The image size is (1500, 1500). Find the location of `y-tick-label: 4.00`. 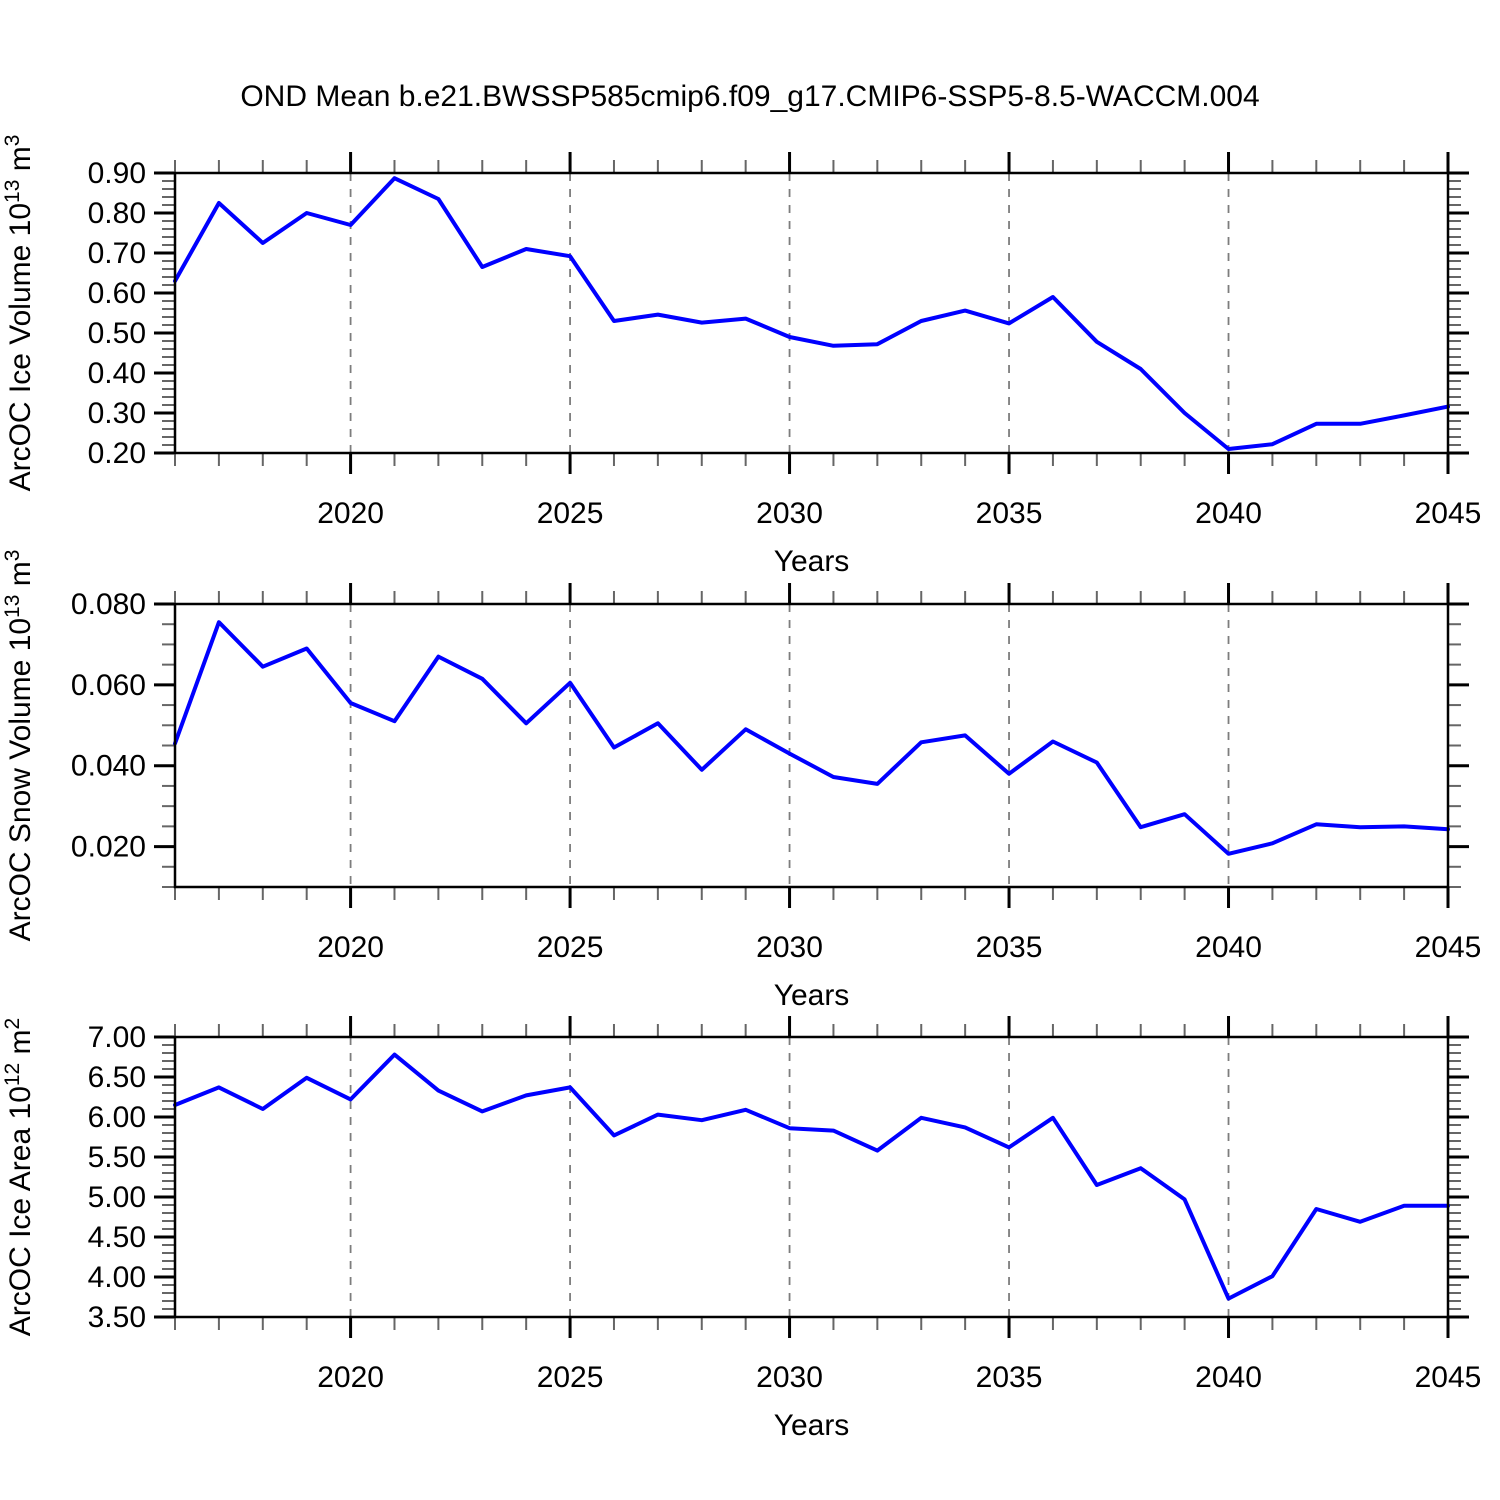

y-tick-label: 4.00 is located at coordinates (117, 1277).